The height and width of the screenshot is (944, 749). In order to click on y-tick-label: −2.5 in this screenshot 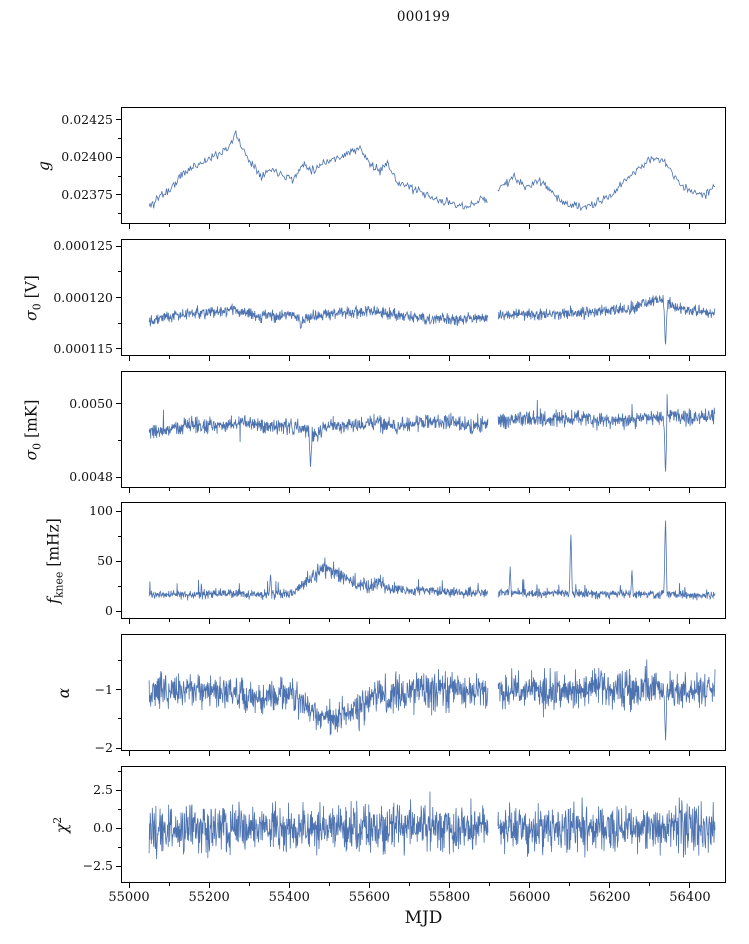, I will do `click(97, 866)`.